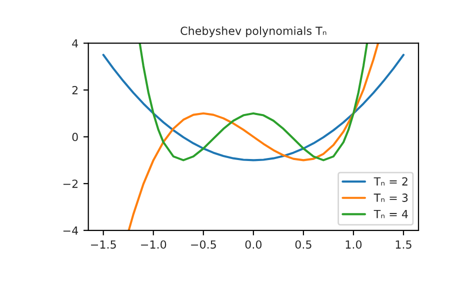 This screenshot has width=465, height=288. What do you see at coordinates (153, 244) in the screenshot?
I see `x-tick-label: −1.0` at bounding box center [153, 244].